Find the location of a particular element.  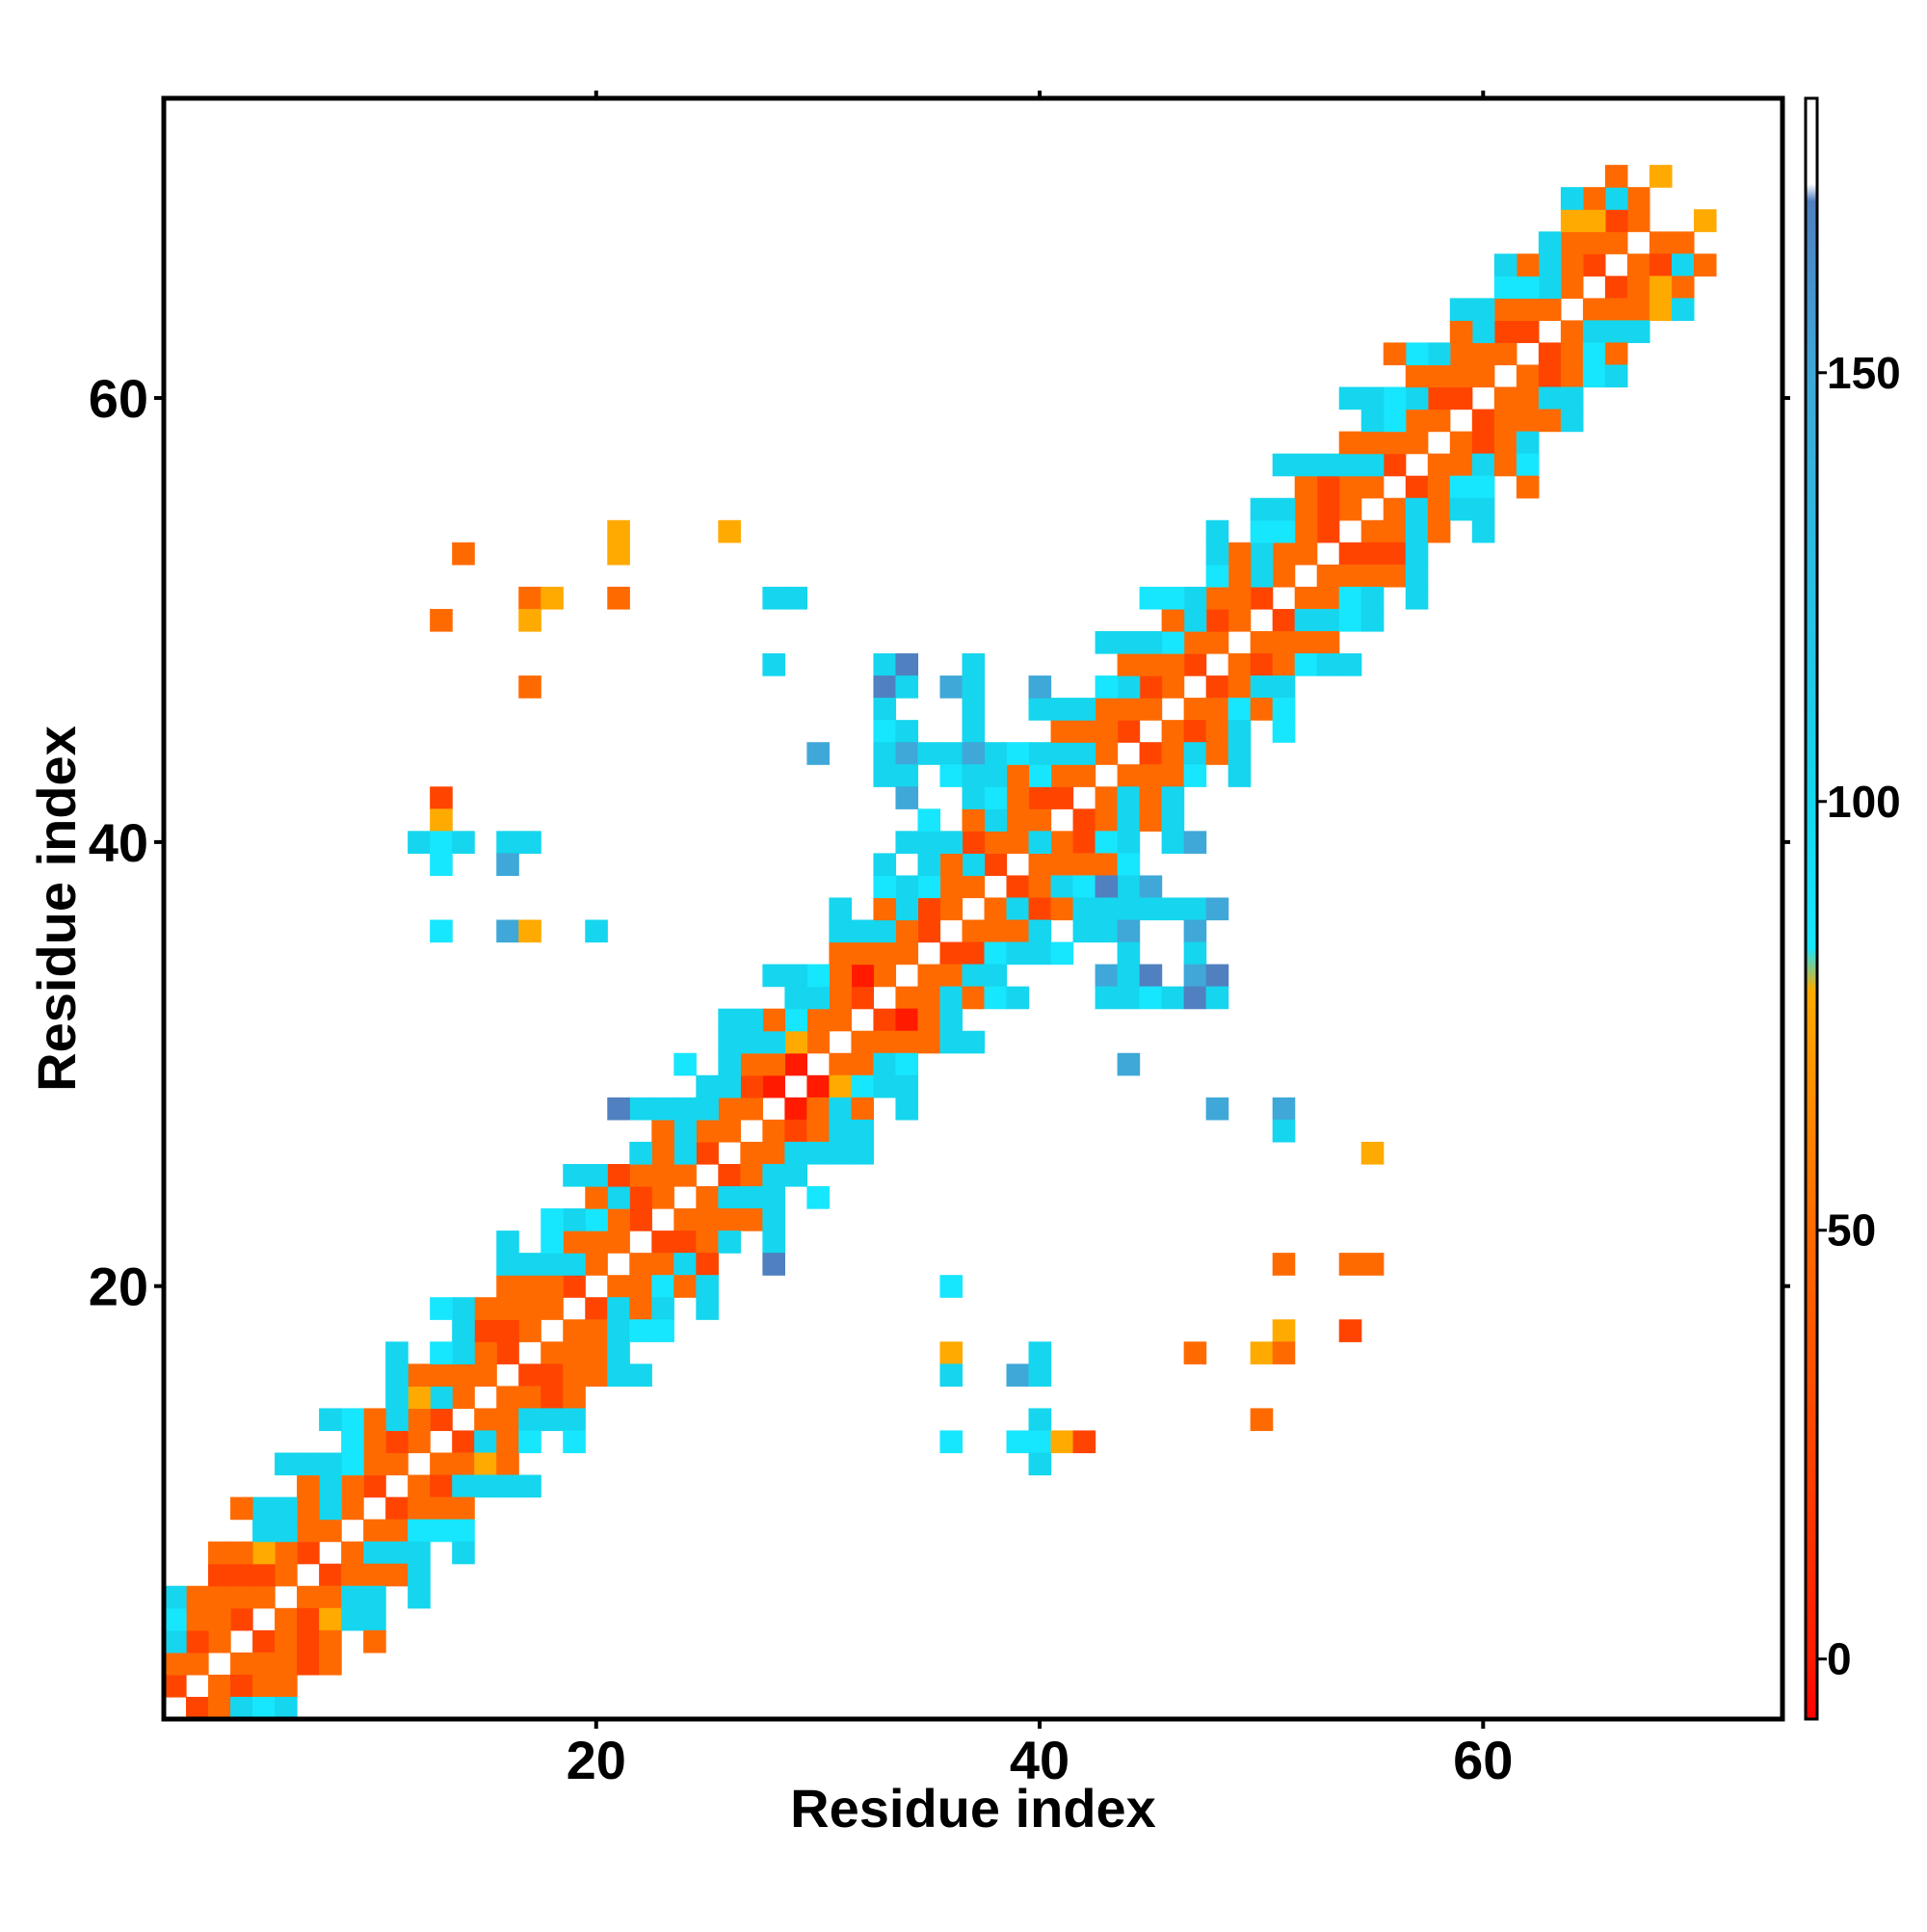

y-axis-label: Residue index is located at coordinates (56, 909).